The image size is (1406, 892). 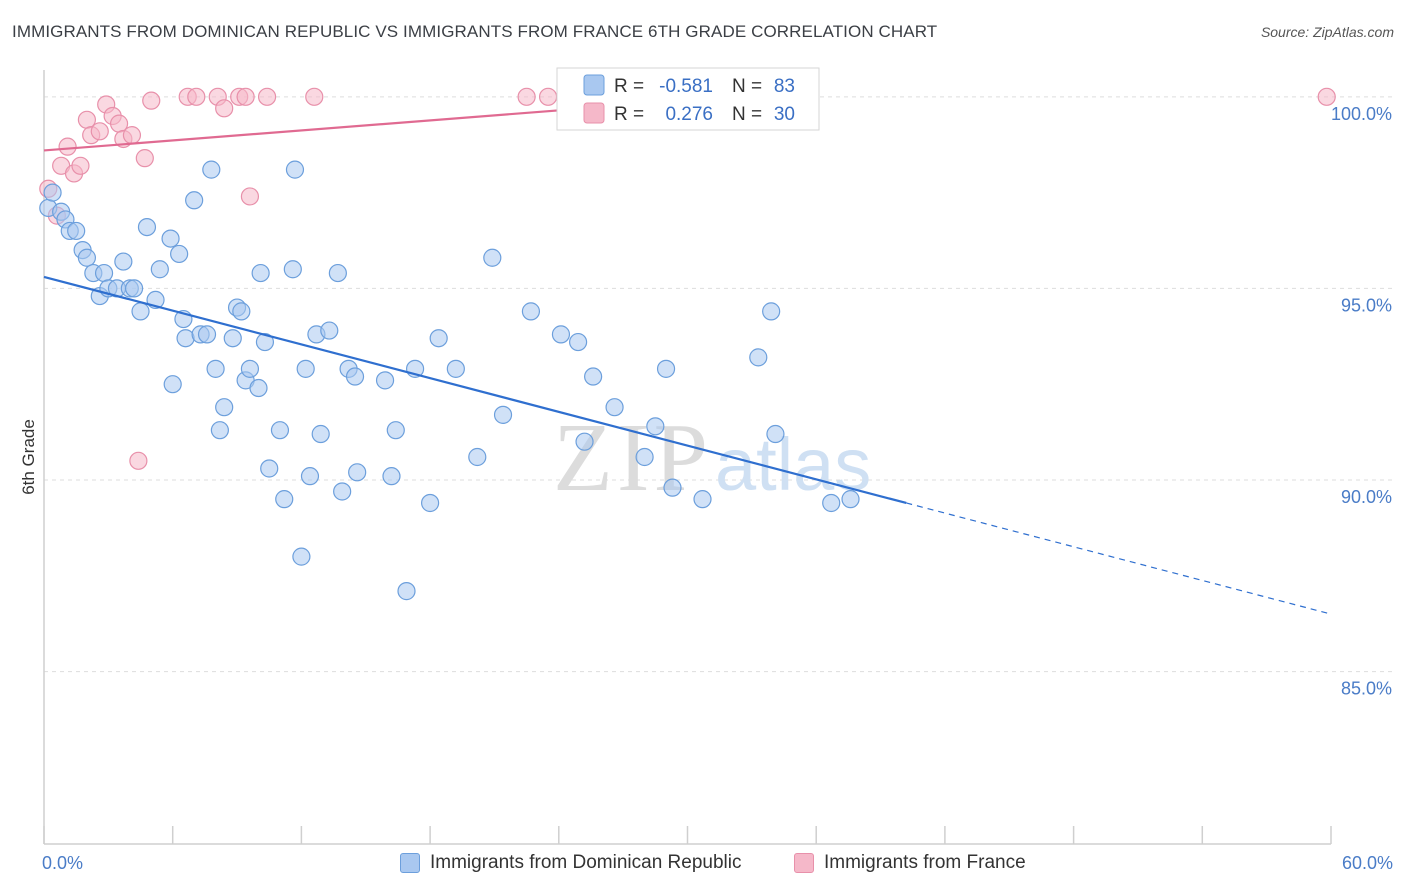 I want to click on stats-swatch-dominican, so click(x=594, y=85).